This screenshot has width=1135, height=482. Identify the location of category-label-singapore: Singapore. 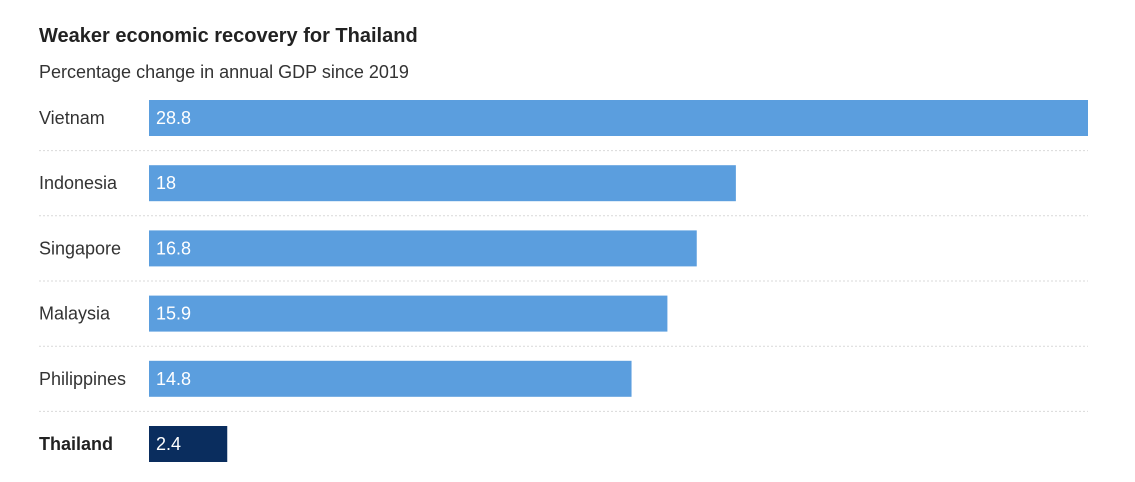
(80, 248).